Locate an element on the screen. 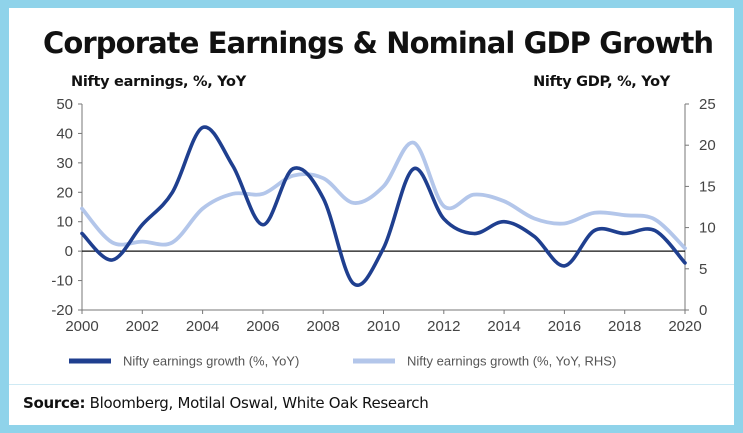 This screenshot has width=743, height=433. legend-label: Nifty earnings growth (%, YoY, RHS) is located at coordinates (511, 361).